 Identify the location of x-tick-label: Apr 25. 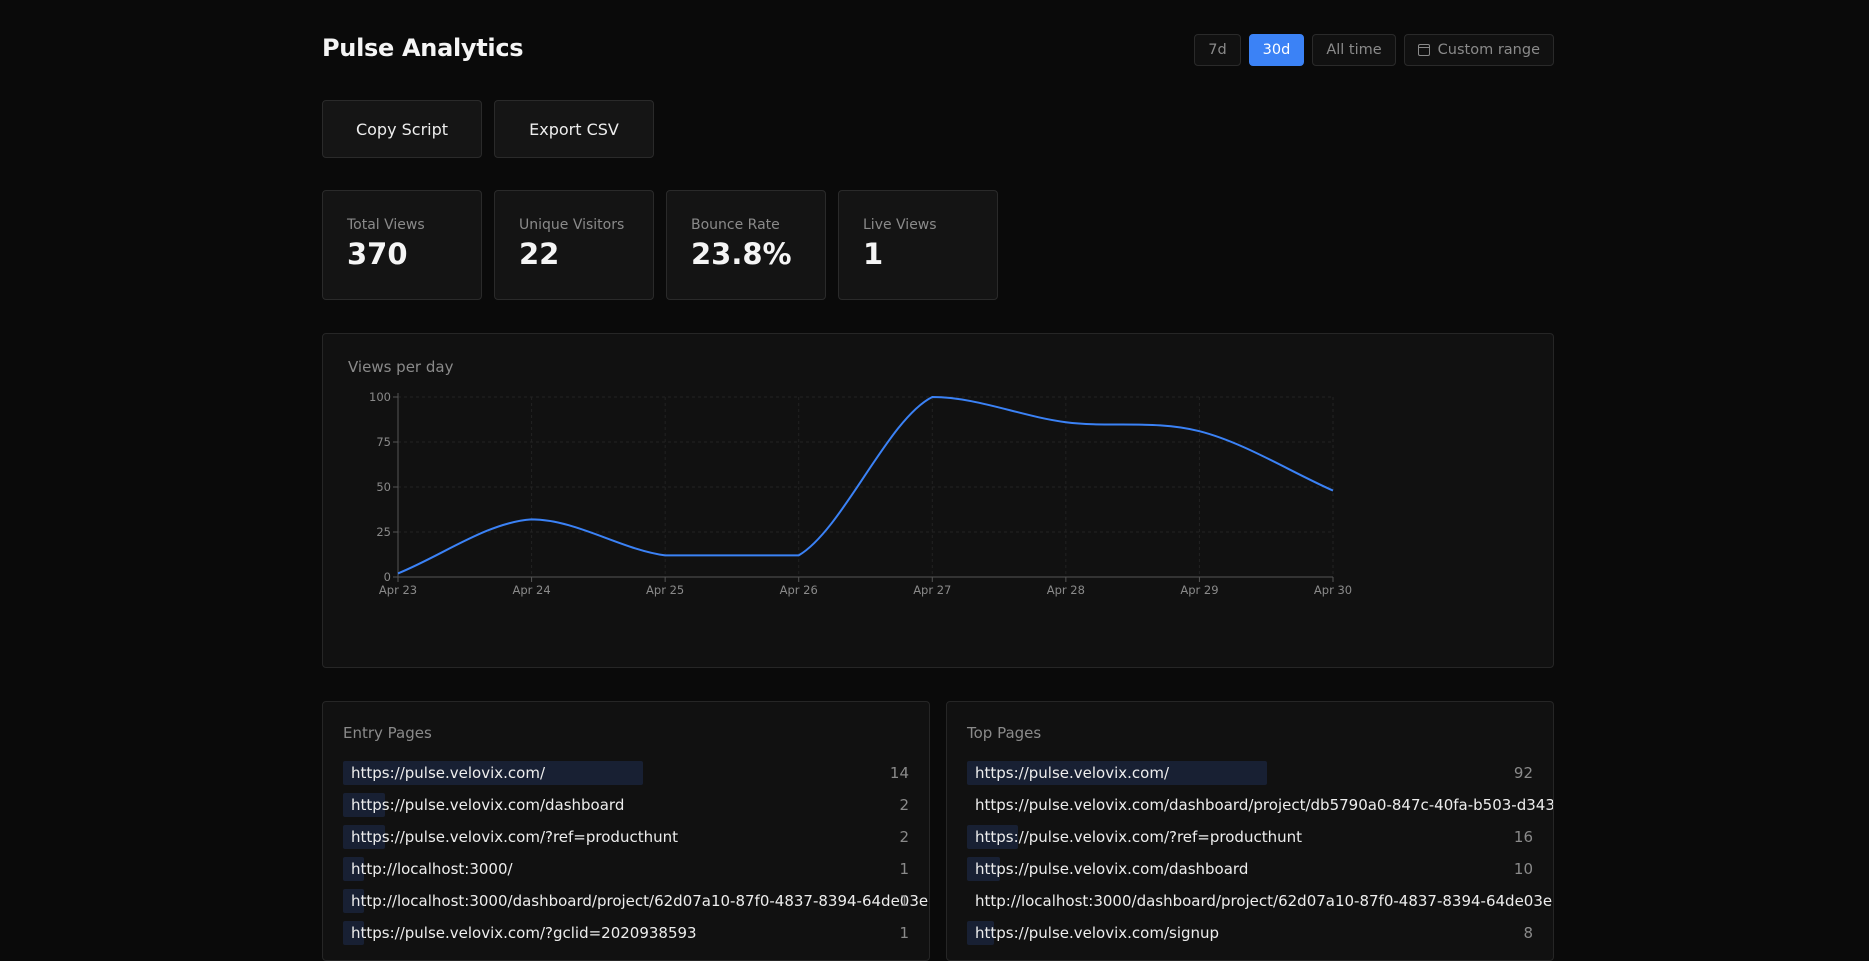
(665, 590).